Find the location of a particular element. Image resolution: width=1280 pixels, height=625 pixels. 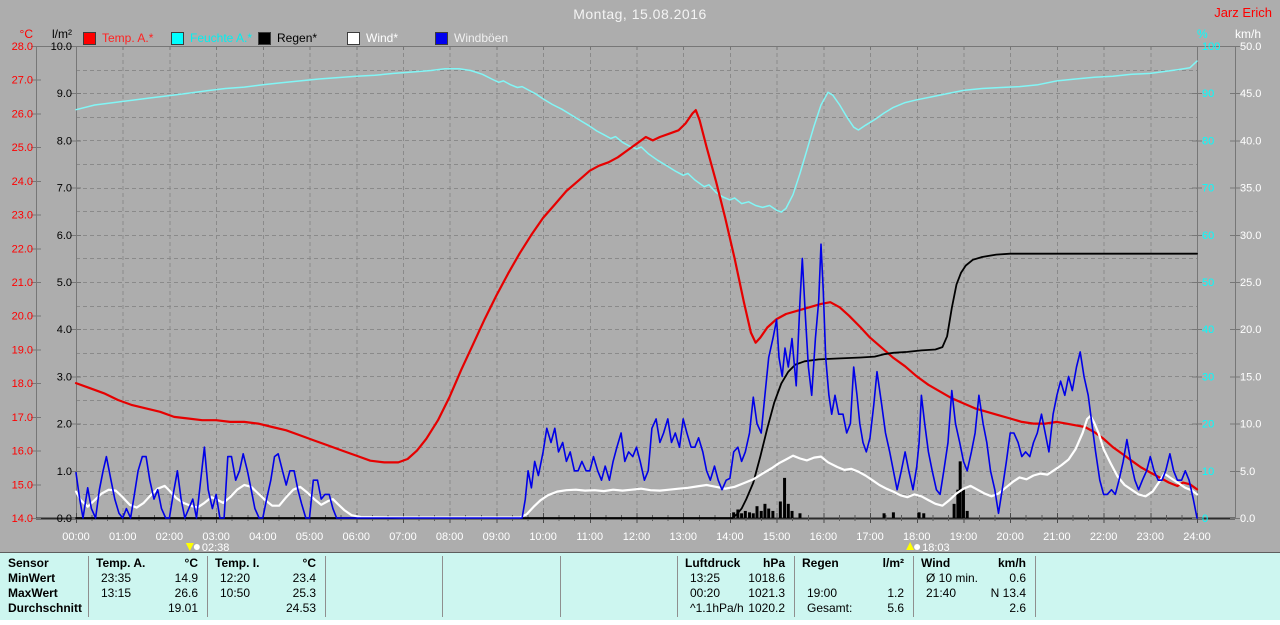

stats-cell: Ø 10 min. is located at coordinates (952, 578).